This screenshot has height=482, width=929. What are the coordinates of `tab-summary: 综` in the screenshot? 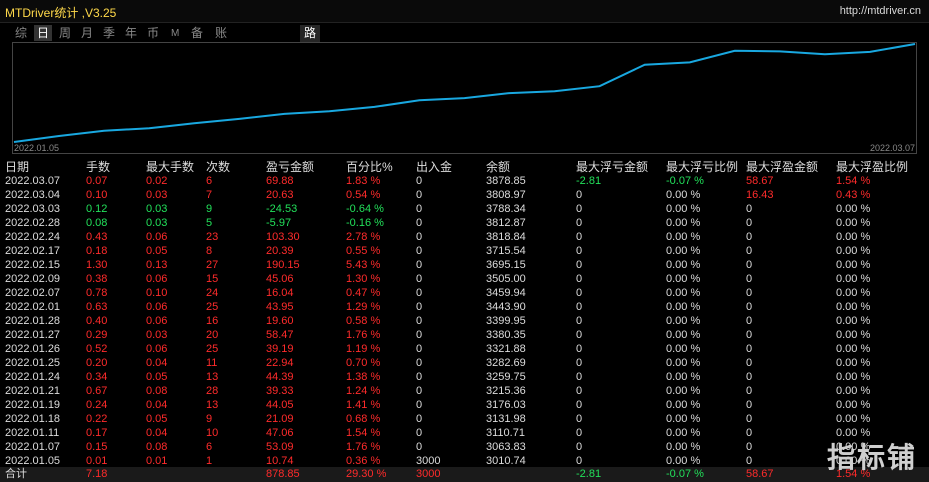 It's located at (21, 33).